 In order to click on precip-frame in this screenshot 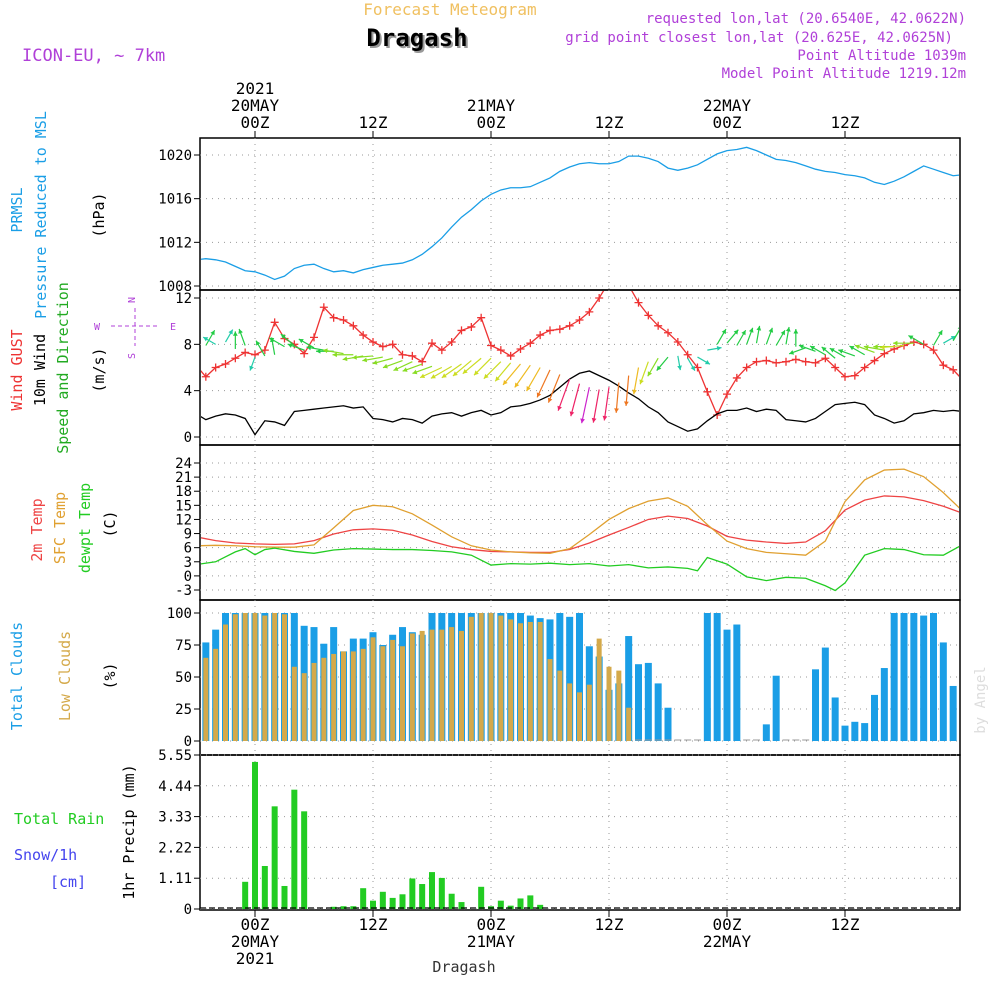, I will do `click(580, 832)`.